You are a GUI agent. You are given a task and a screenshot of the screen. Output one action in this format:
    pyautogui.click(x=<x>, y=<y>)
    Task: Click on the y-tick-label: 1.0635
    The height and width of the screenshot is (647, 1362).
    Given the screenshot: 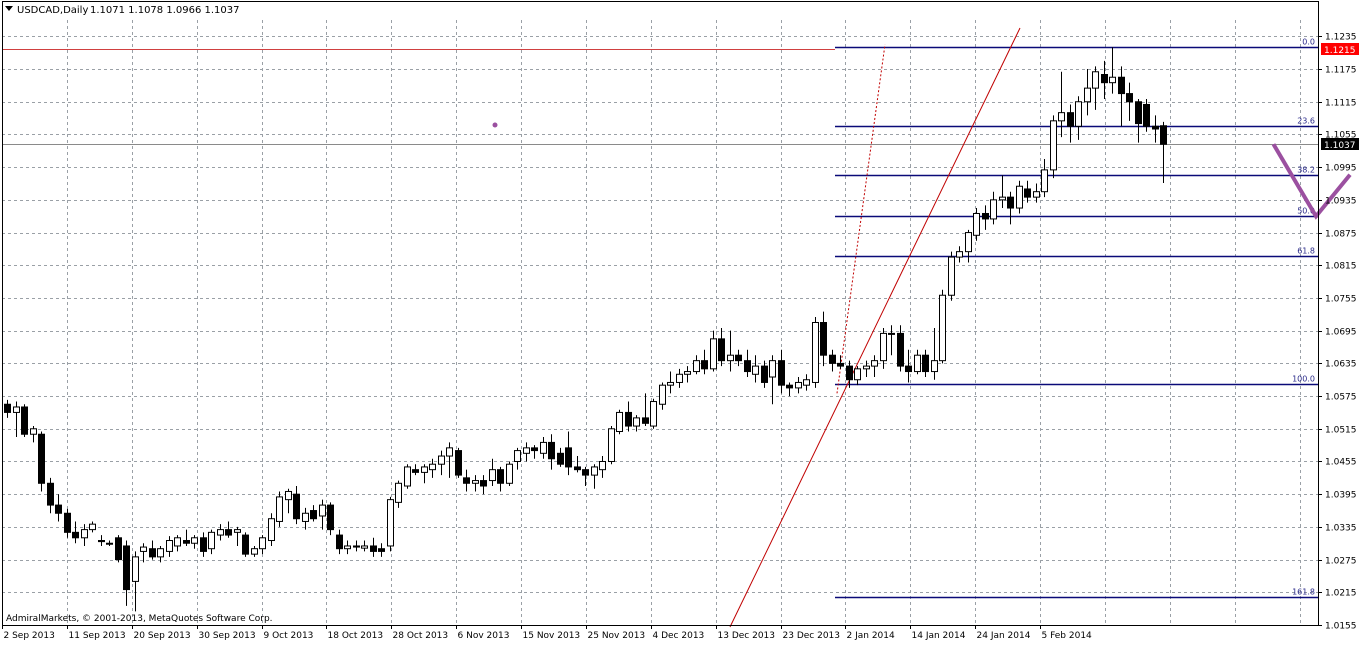 What is the action you would take?
    pyautogui.click(x=1341, y=365)
    